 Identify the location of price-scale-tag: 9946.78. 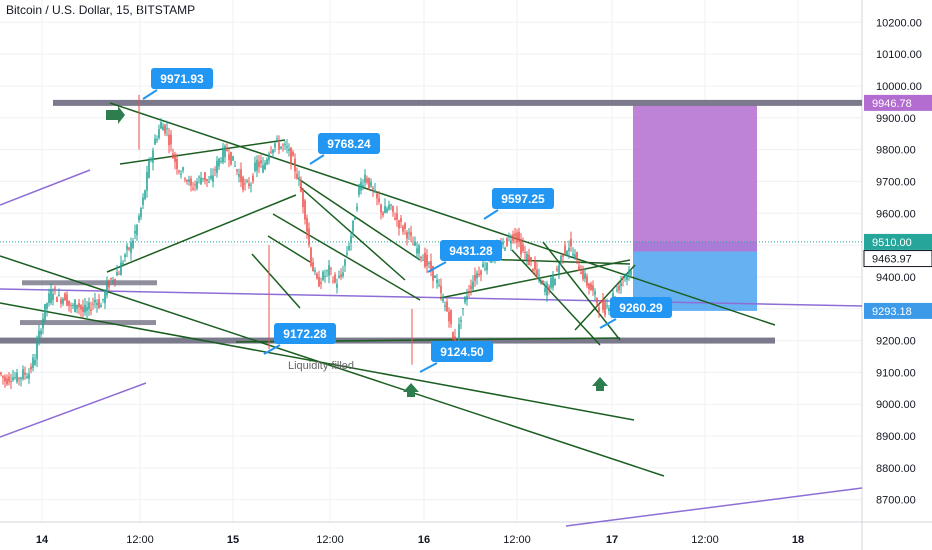
(898, 102).